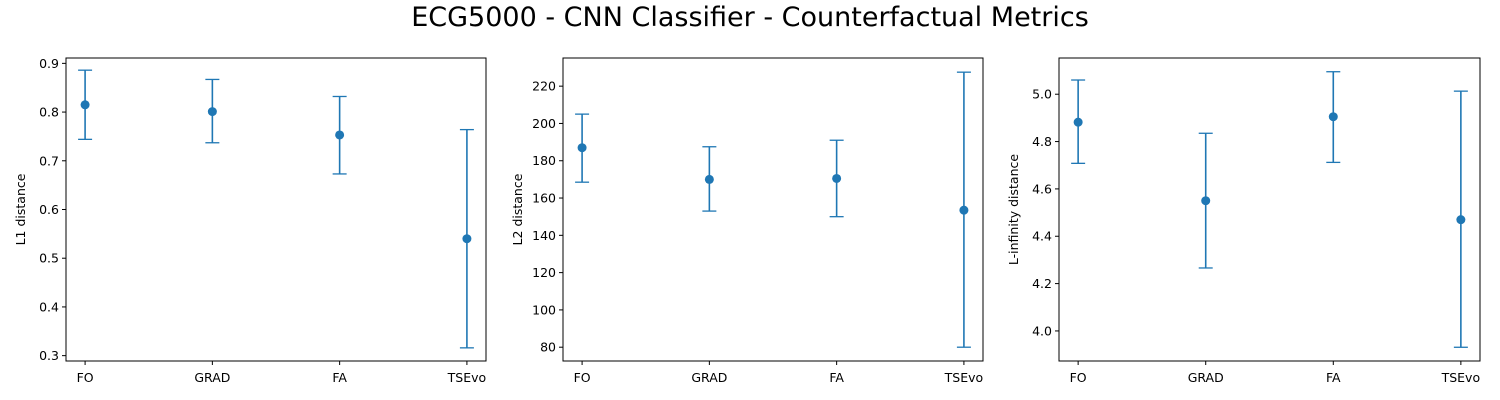 The height and width of the screenshot is (400, 1500). What do you see at coordinates (49, 209) in the screenshot?
I see `y-tick-label: 0.6` at bounding box center [49, 209].